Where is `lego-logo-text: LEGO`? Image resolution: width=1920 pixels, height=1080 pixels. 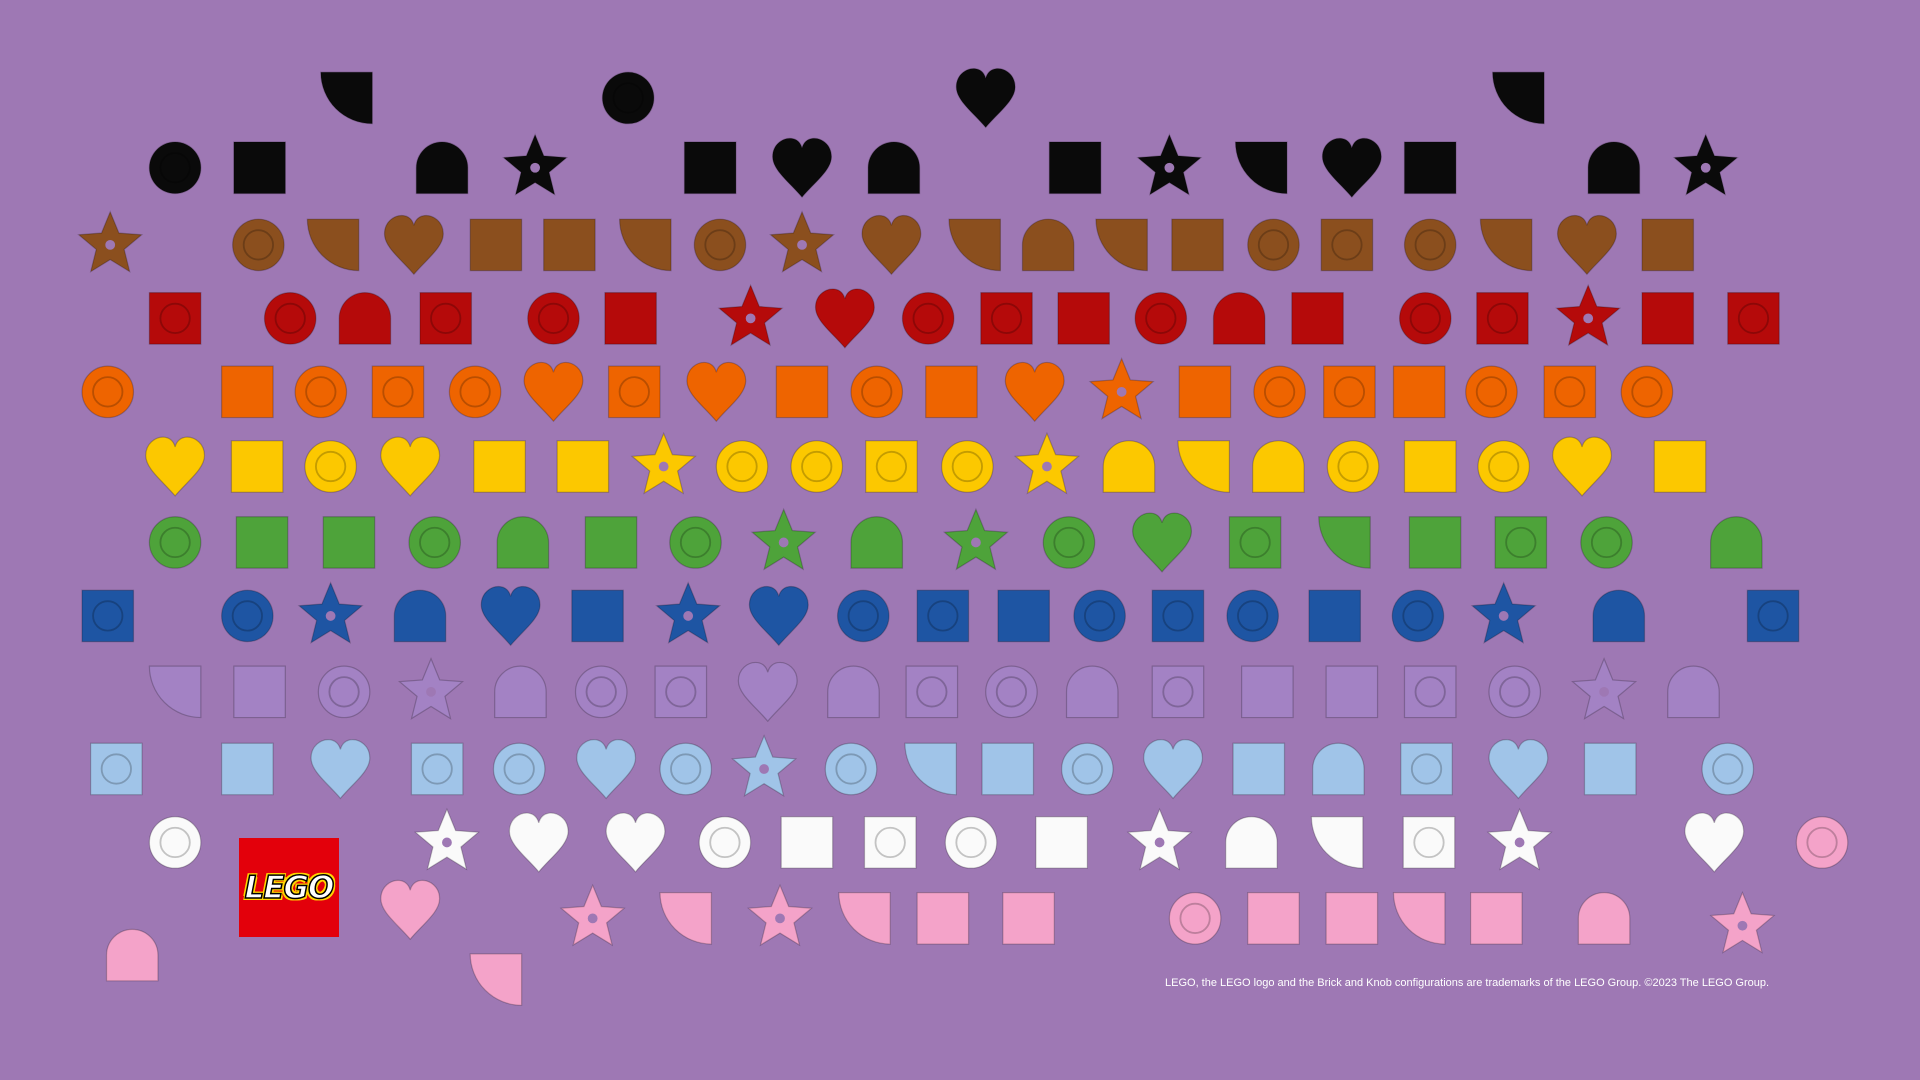 lego-logo-text: LEGO is located at coordinates (289, 888).